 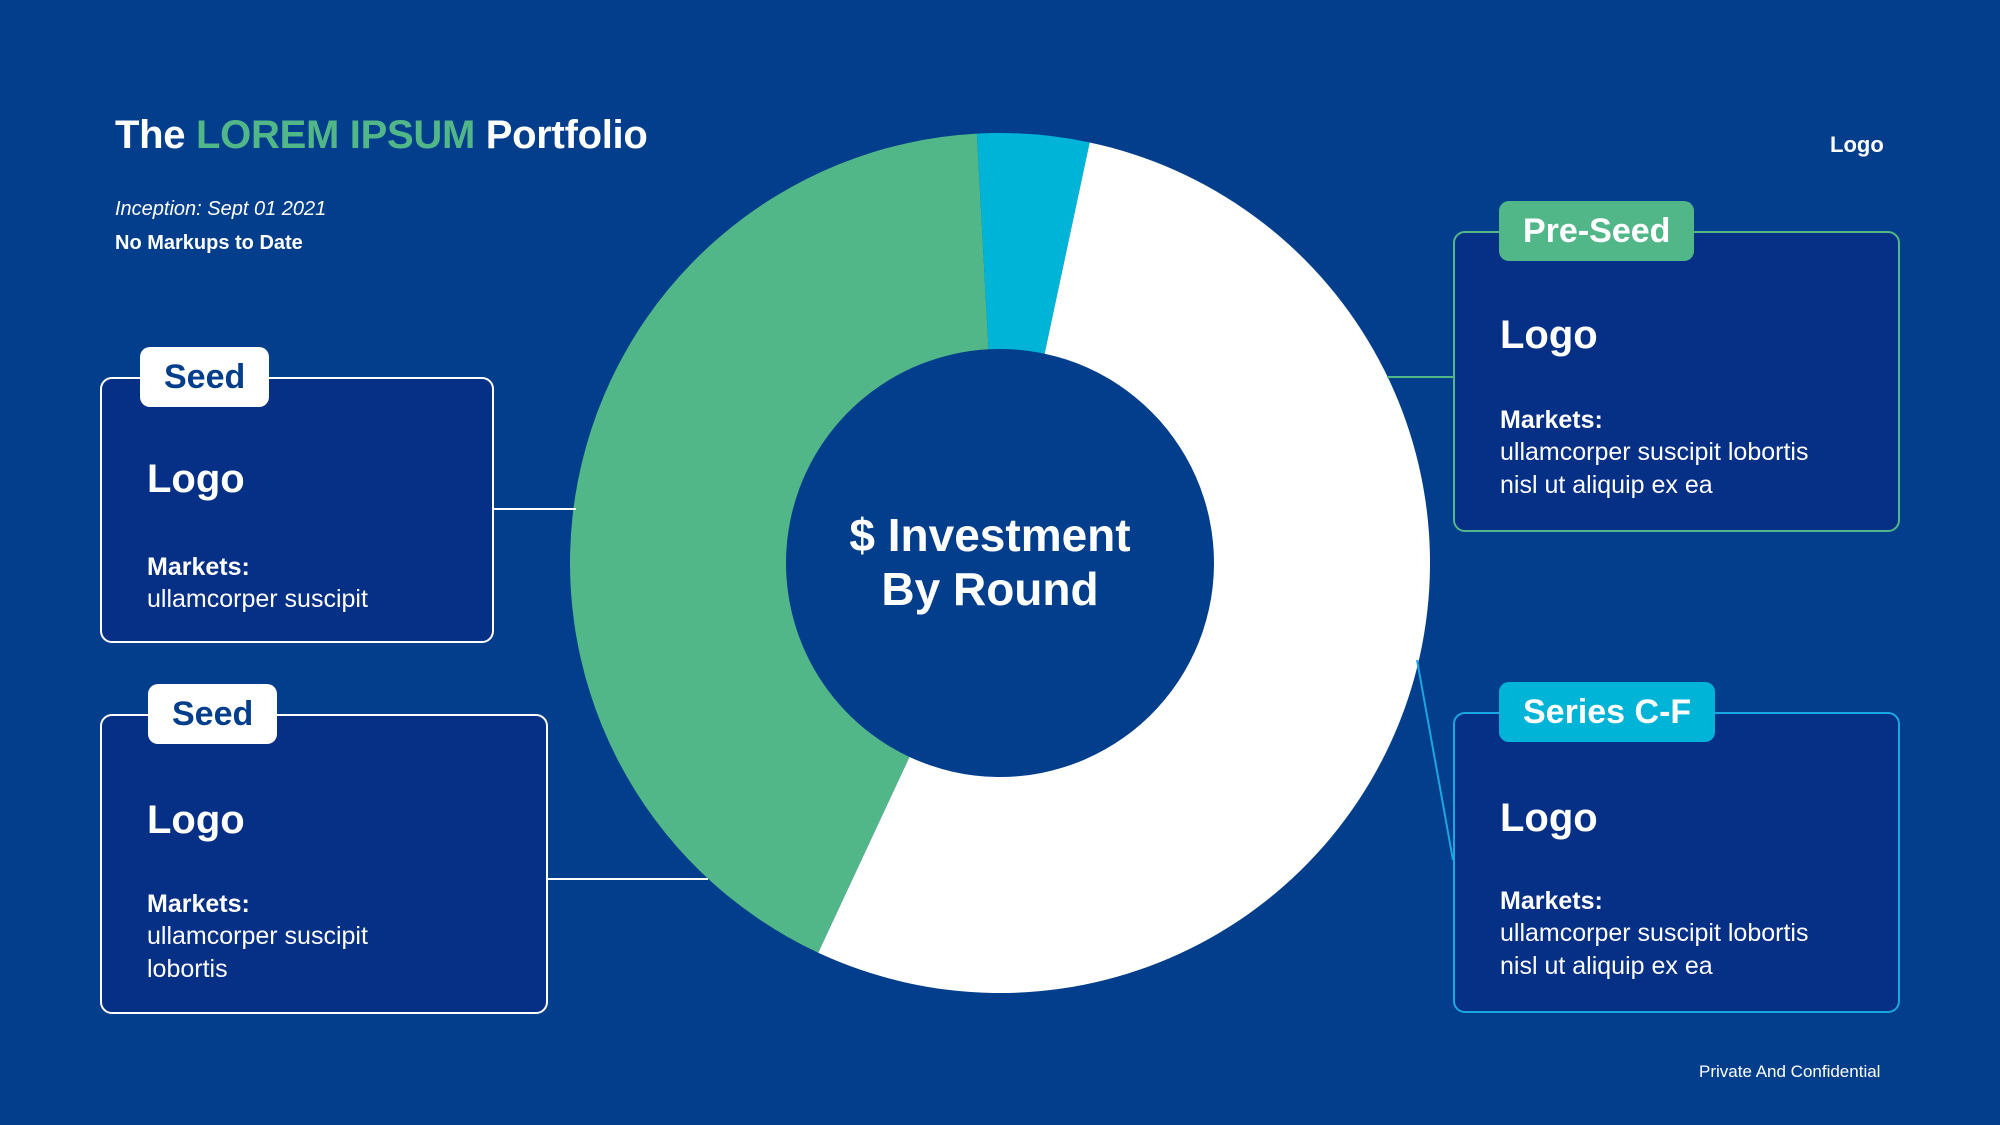 What do you see at coordinates (1790, 1071) in the screenshot?
I see `confidential-footer: Private And Confidential` at bounding box center [1790, 1071].